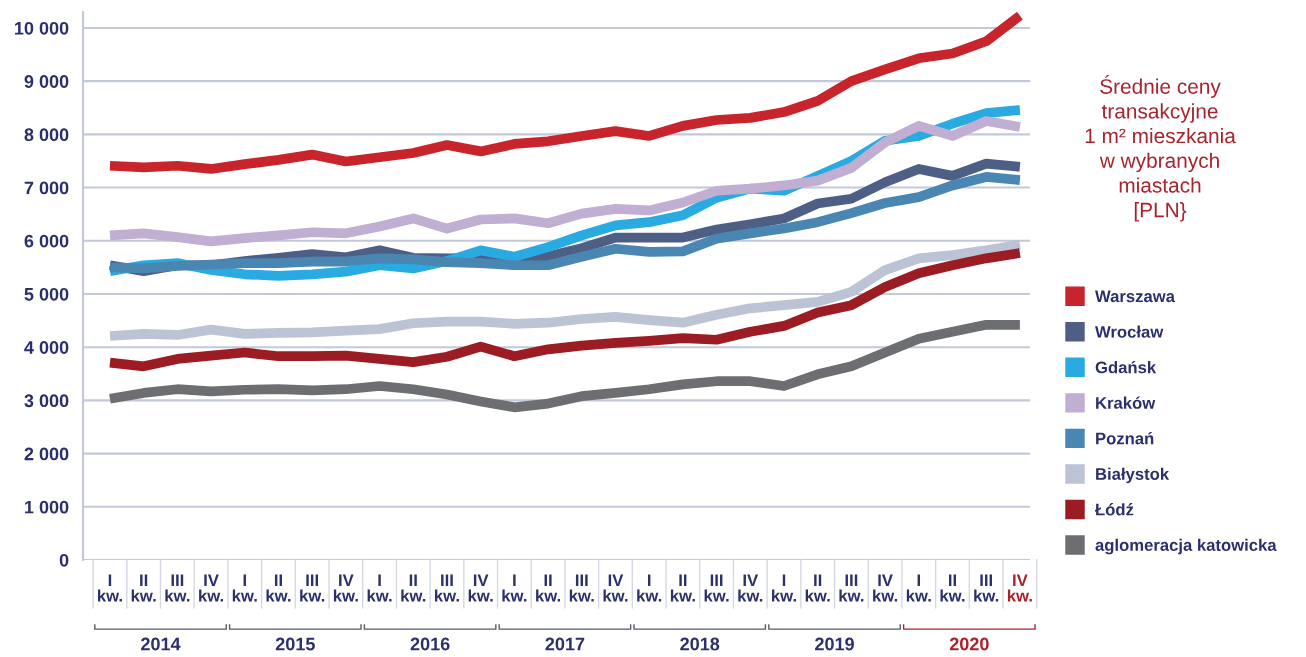  Describe the element at coordinates (565, 644) in the screenshot. I see `text: 2017` at that location.